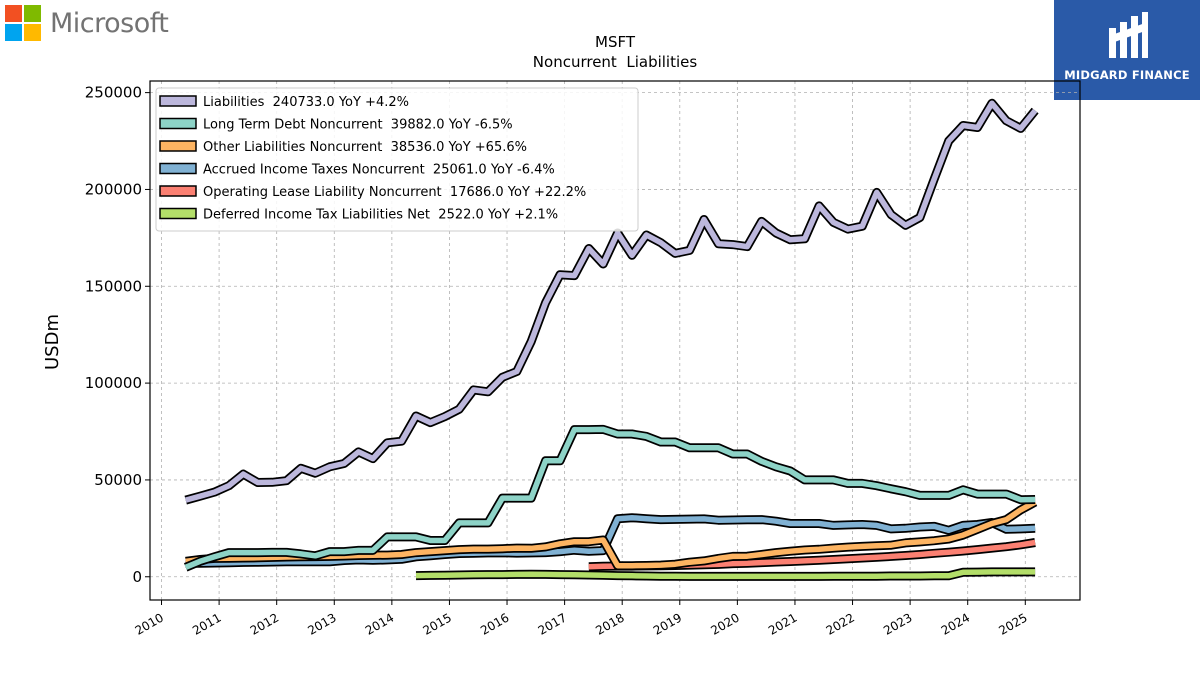 The height and width of the screenshot is (675, 1200). What do you see at coordinates (609, 623) in the screenshot?
I see `x-tick-label: 2018` at bounding box center [609, 623].